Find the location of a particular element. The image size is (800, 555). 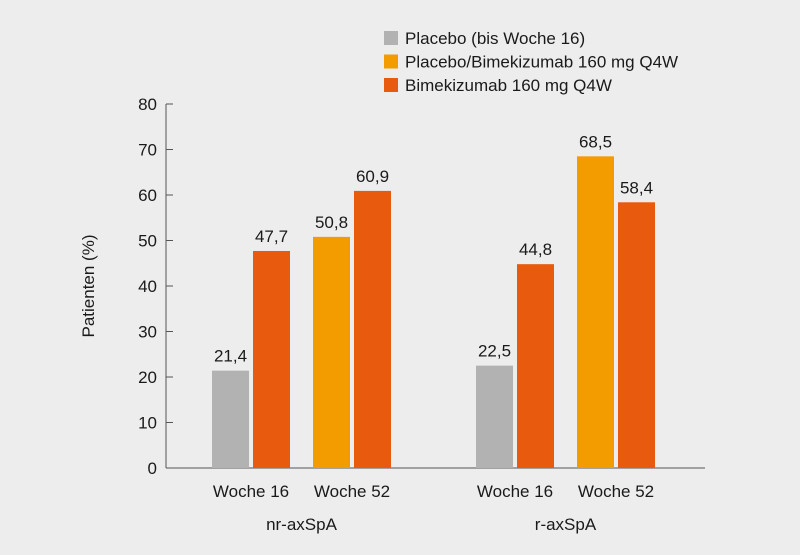

y-tick-label: 20 is located at coordinates (147, 377).